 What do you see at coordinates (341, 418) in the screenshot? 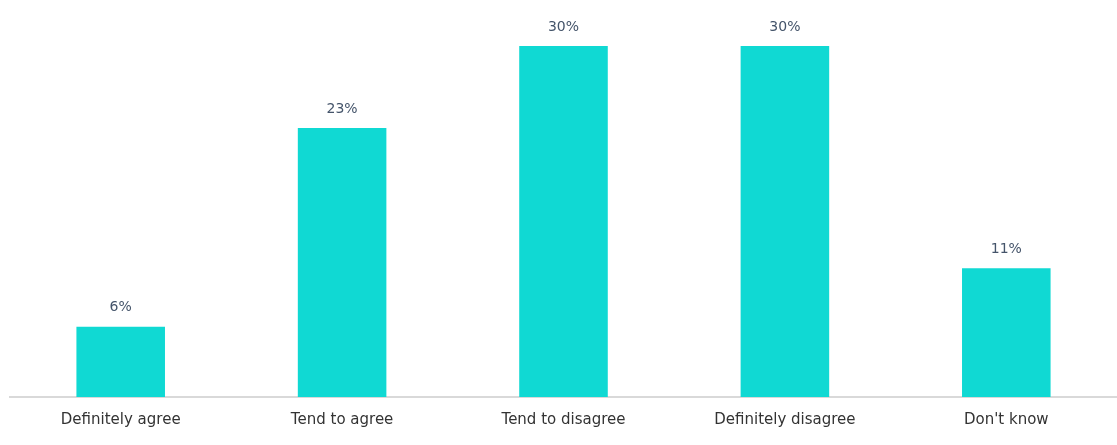
I see `x-tick-label: Tend to agree` at bounding box center [341, 418].